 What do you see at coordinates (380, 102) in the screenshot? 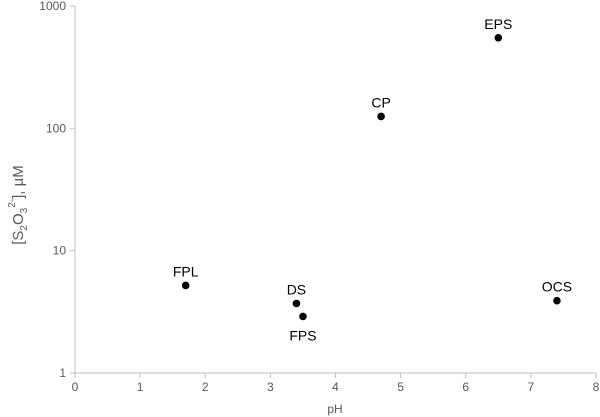
I see `point-label-cp: CP` at bounding box center [380, 102].